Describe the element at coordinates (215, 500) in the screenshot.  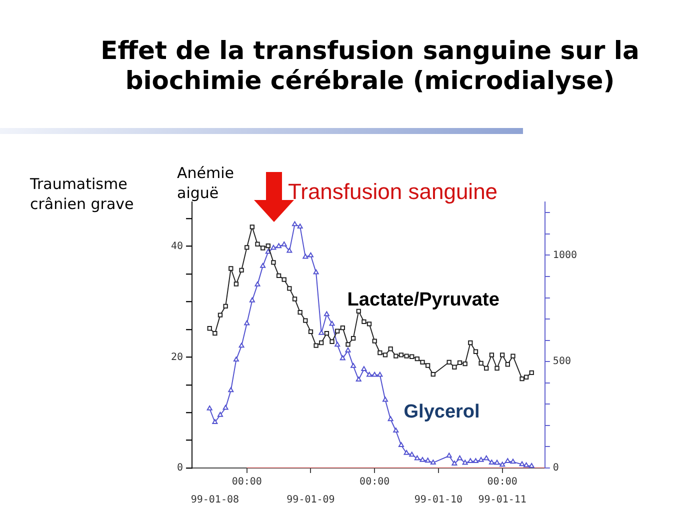
I see `x2-tick-label: 99-01-08` at that location.